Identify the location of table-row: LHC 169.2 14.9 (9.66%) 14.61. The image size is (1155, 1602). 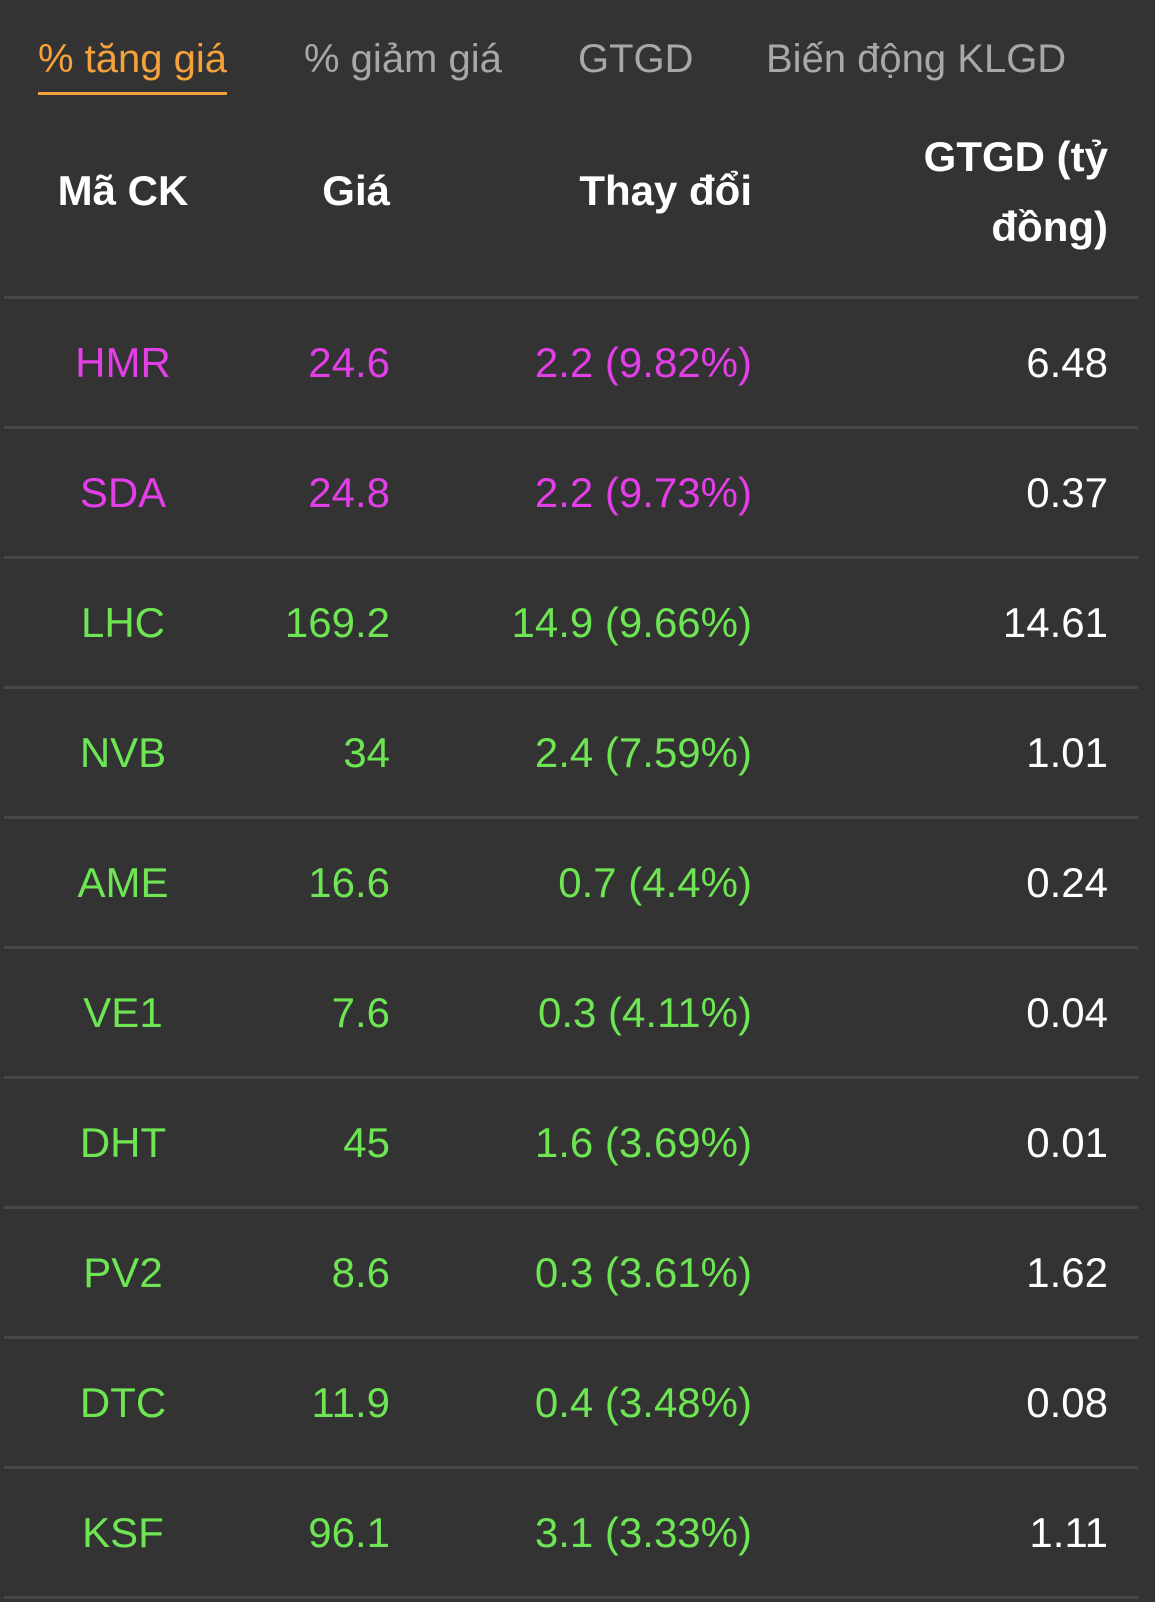
(571, 624).